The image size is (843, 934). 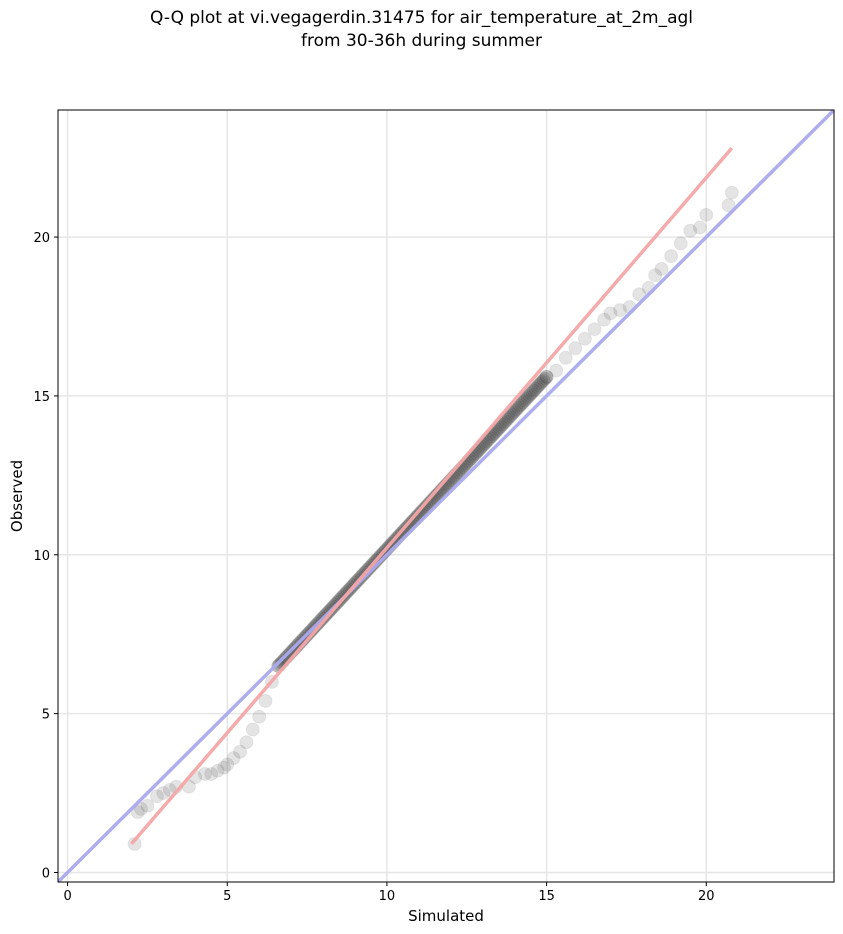 What do you see at coordinates (387, 896) in the screenshot?
I see `x-tick-label: 10` at bounding box center [387, 896].